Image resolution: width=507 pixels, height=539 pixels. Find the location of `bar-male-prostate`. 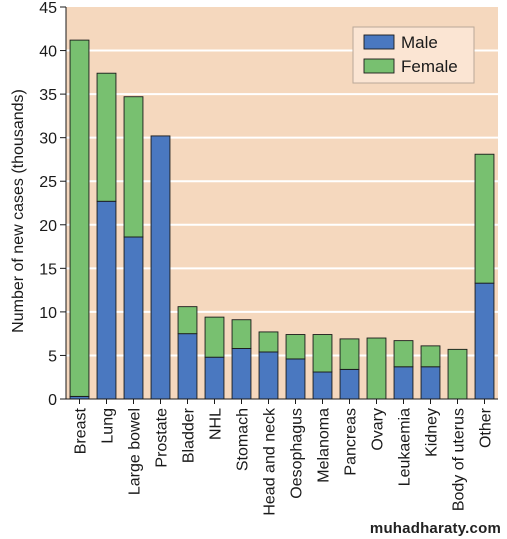

bar-male-prostate is located at coordinates (160, 267).